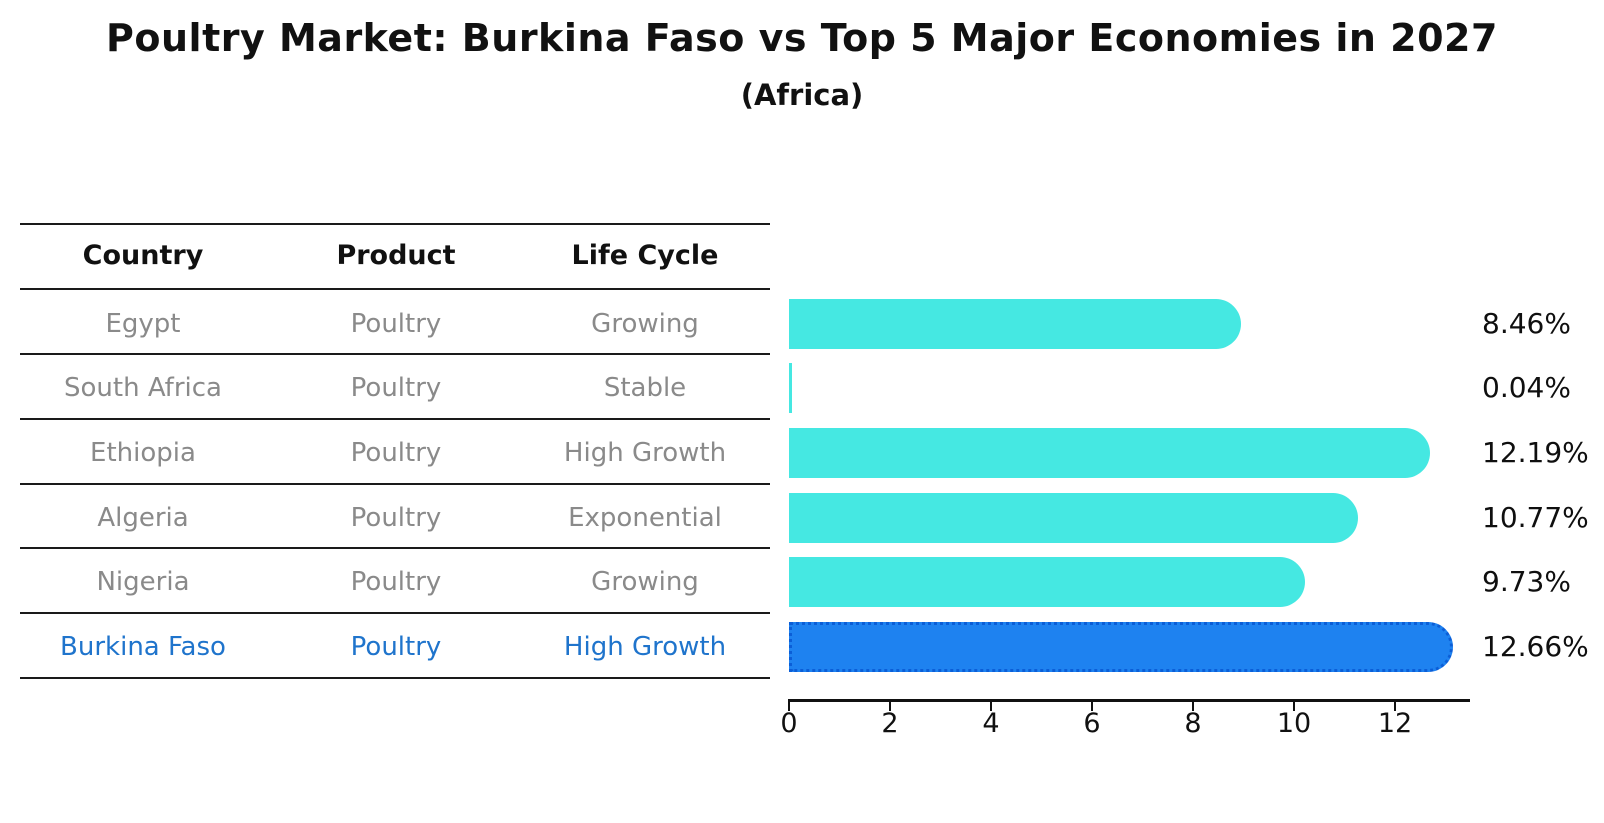  I want to click on x-axis-tick-label: 12, so click(1395, 723).